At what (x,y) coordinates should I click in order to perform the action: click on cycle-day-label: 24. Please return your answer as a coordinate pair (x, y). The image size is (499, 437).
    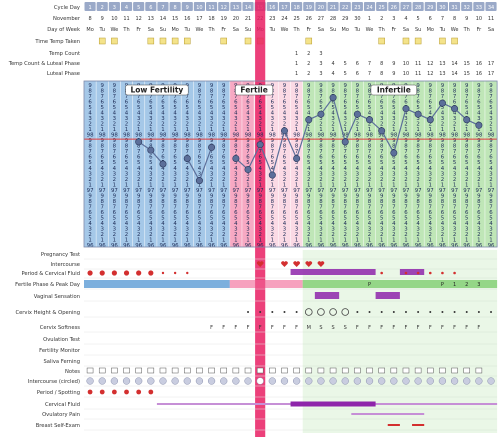
    Looking at the image, I should click on (369, 8).